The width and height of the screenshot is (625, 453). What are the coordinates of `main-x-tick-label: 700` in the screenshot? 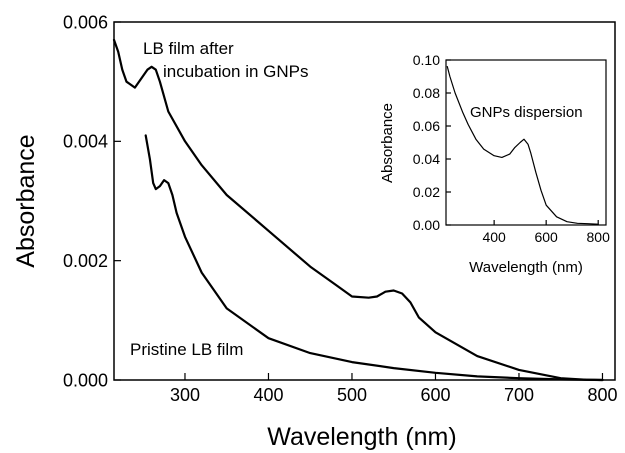 It's located at (519, 395).